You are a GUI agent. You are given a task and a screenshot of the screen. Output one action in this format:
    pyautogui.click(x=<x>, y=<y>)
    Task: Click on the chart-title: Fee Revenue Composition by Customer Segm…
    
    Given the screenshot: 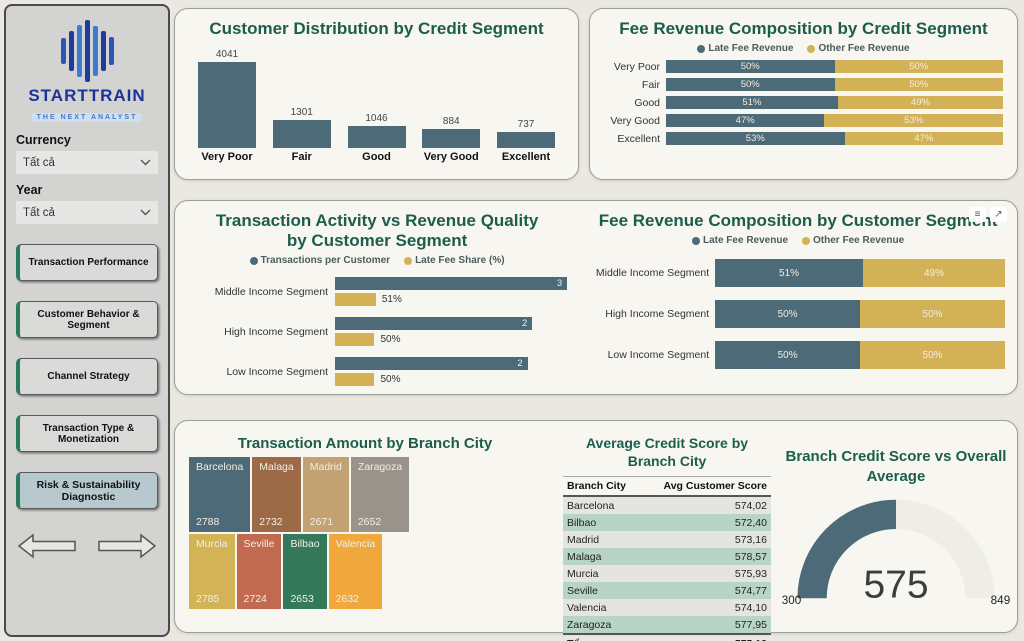 What is the action you would take?
    pyautogui.click(x=798, y=220)
    